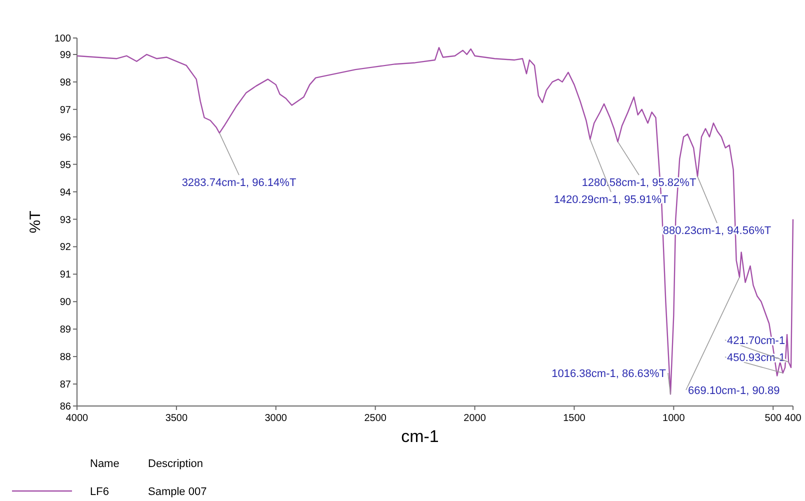 The image size is (805, 501). Describe the element at coordinates (66, 110) in the screenshot. I see `y-tick-label: 97` at that location.